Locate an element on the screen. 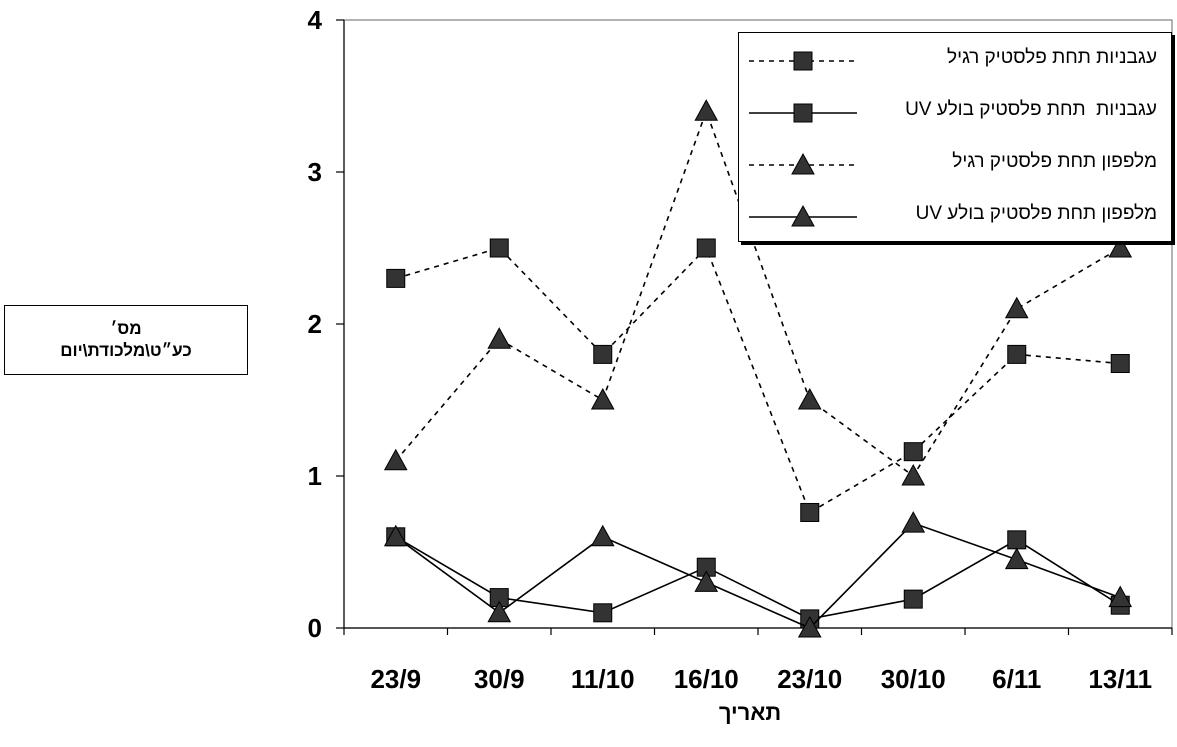 This screenshot has height=747, width=1177. y-tick-label: 1 is located at coordinates (315, 476).